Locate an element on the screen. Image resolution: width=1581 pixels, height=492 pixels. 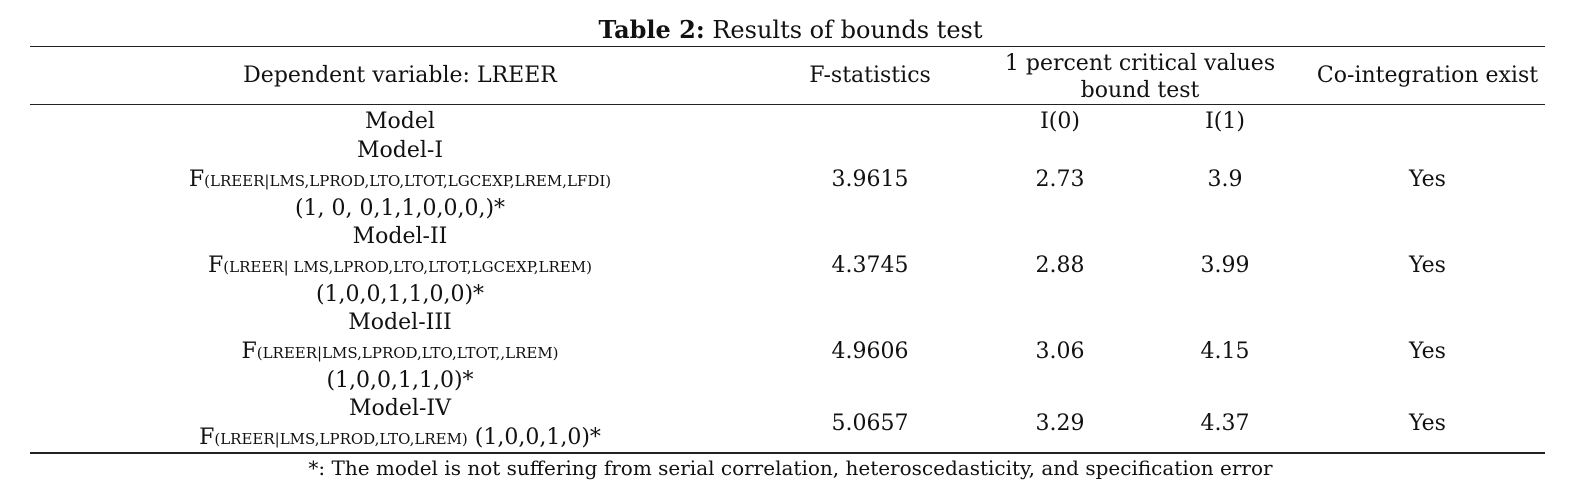
i0-value: 2.73 is located at coordinates (1060, 179).